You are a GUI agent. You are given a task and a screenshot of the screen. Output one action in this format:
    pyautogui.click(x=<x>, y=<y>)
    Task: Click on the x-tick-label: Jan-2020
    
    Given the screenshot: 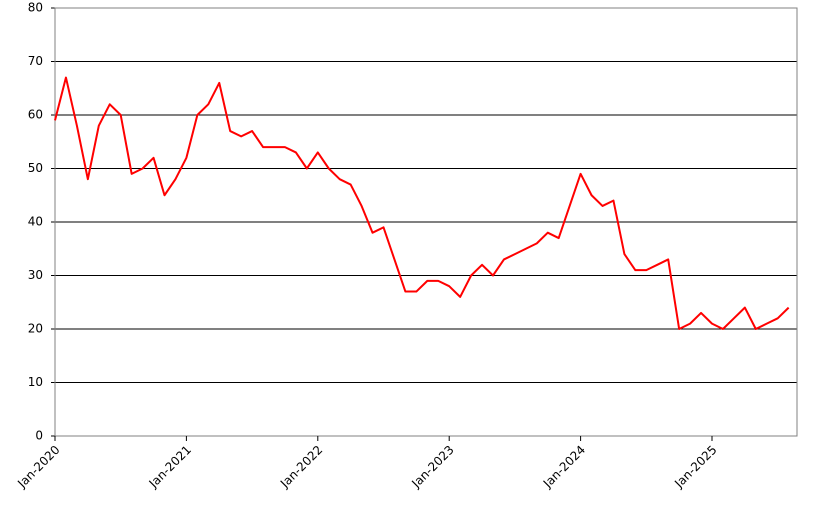 What is the action you would take?
    pyautogui.click(x=38, y=467)
    